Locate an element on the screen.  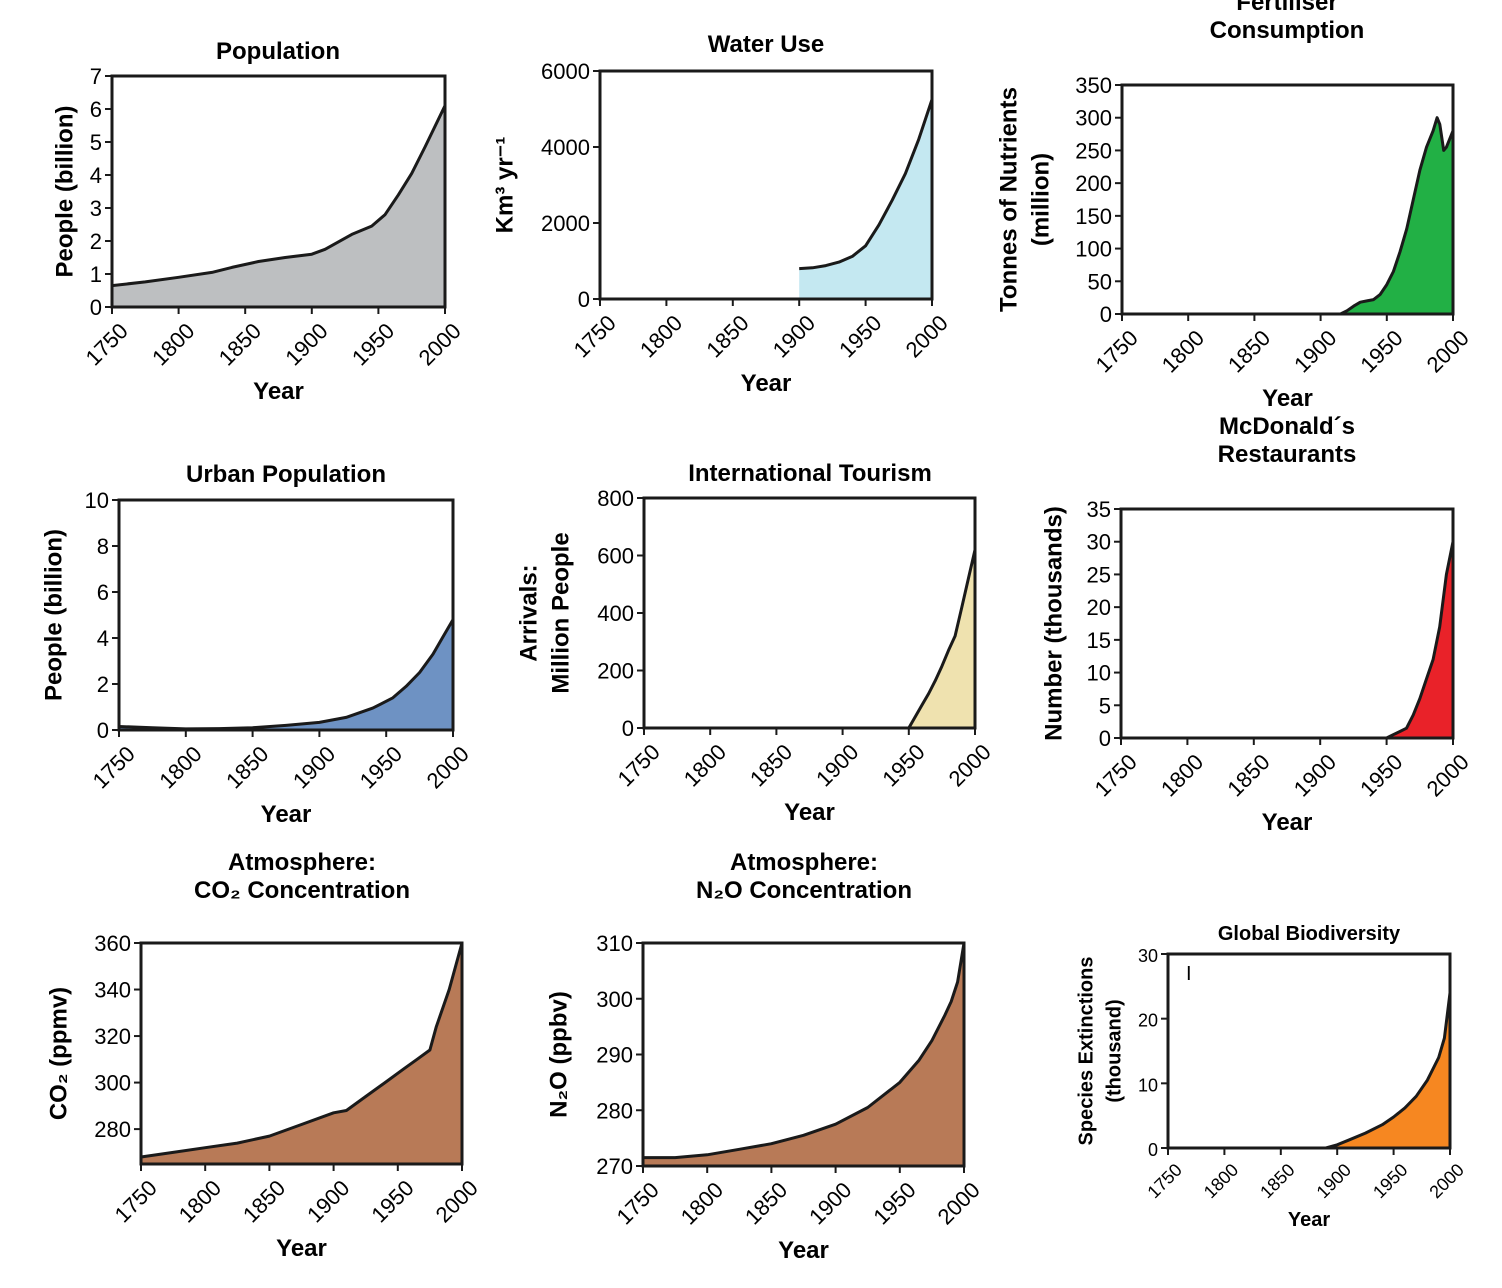
chart-title: CO₂ Concentration is located at coordinates (302, 890).